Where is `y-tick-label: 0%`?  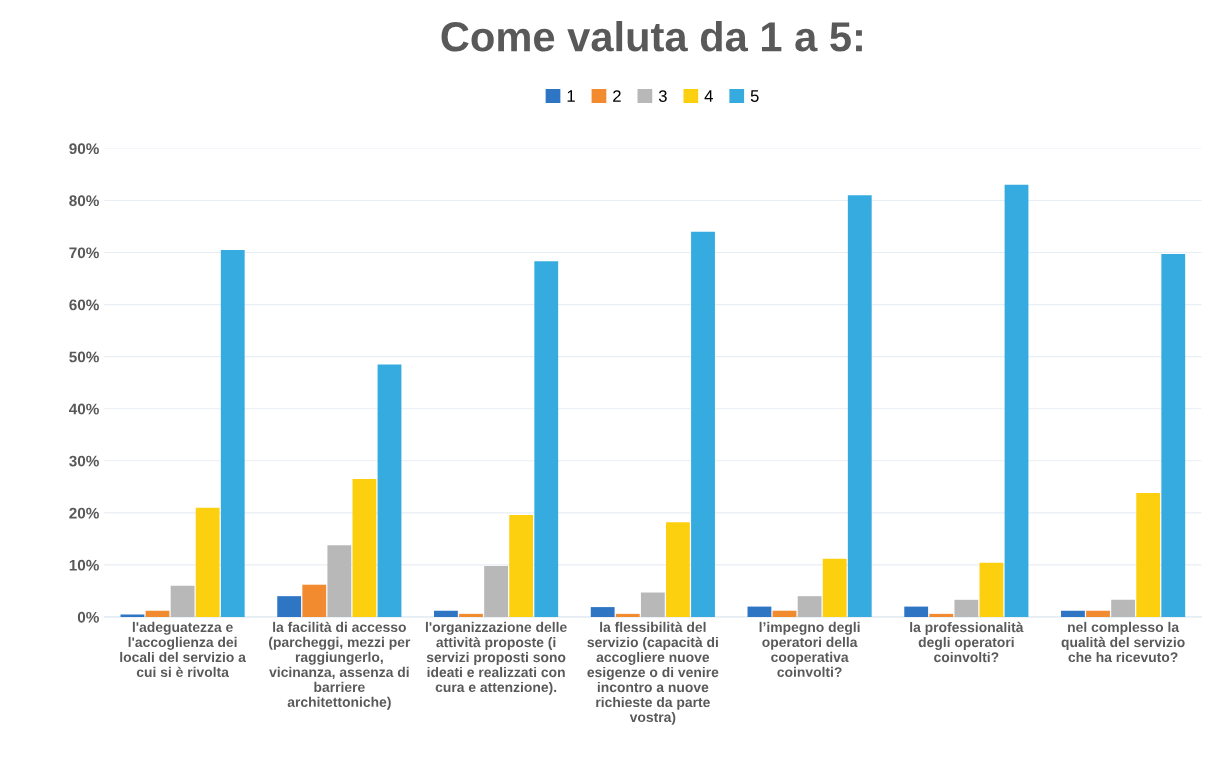 y-tick-label: 0% is located at coordinates (88, 617).